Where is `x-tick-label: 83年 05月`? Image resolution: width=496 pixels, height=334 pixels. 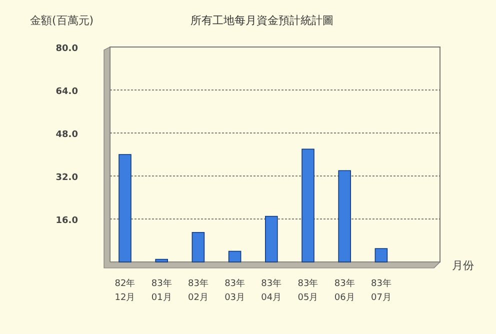 x-tick-label: 83年 05月 is located at coordinates (308, 290).